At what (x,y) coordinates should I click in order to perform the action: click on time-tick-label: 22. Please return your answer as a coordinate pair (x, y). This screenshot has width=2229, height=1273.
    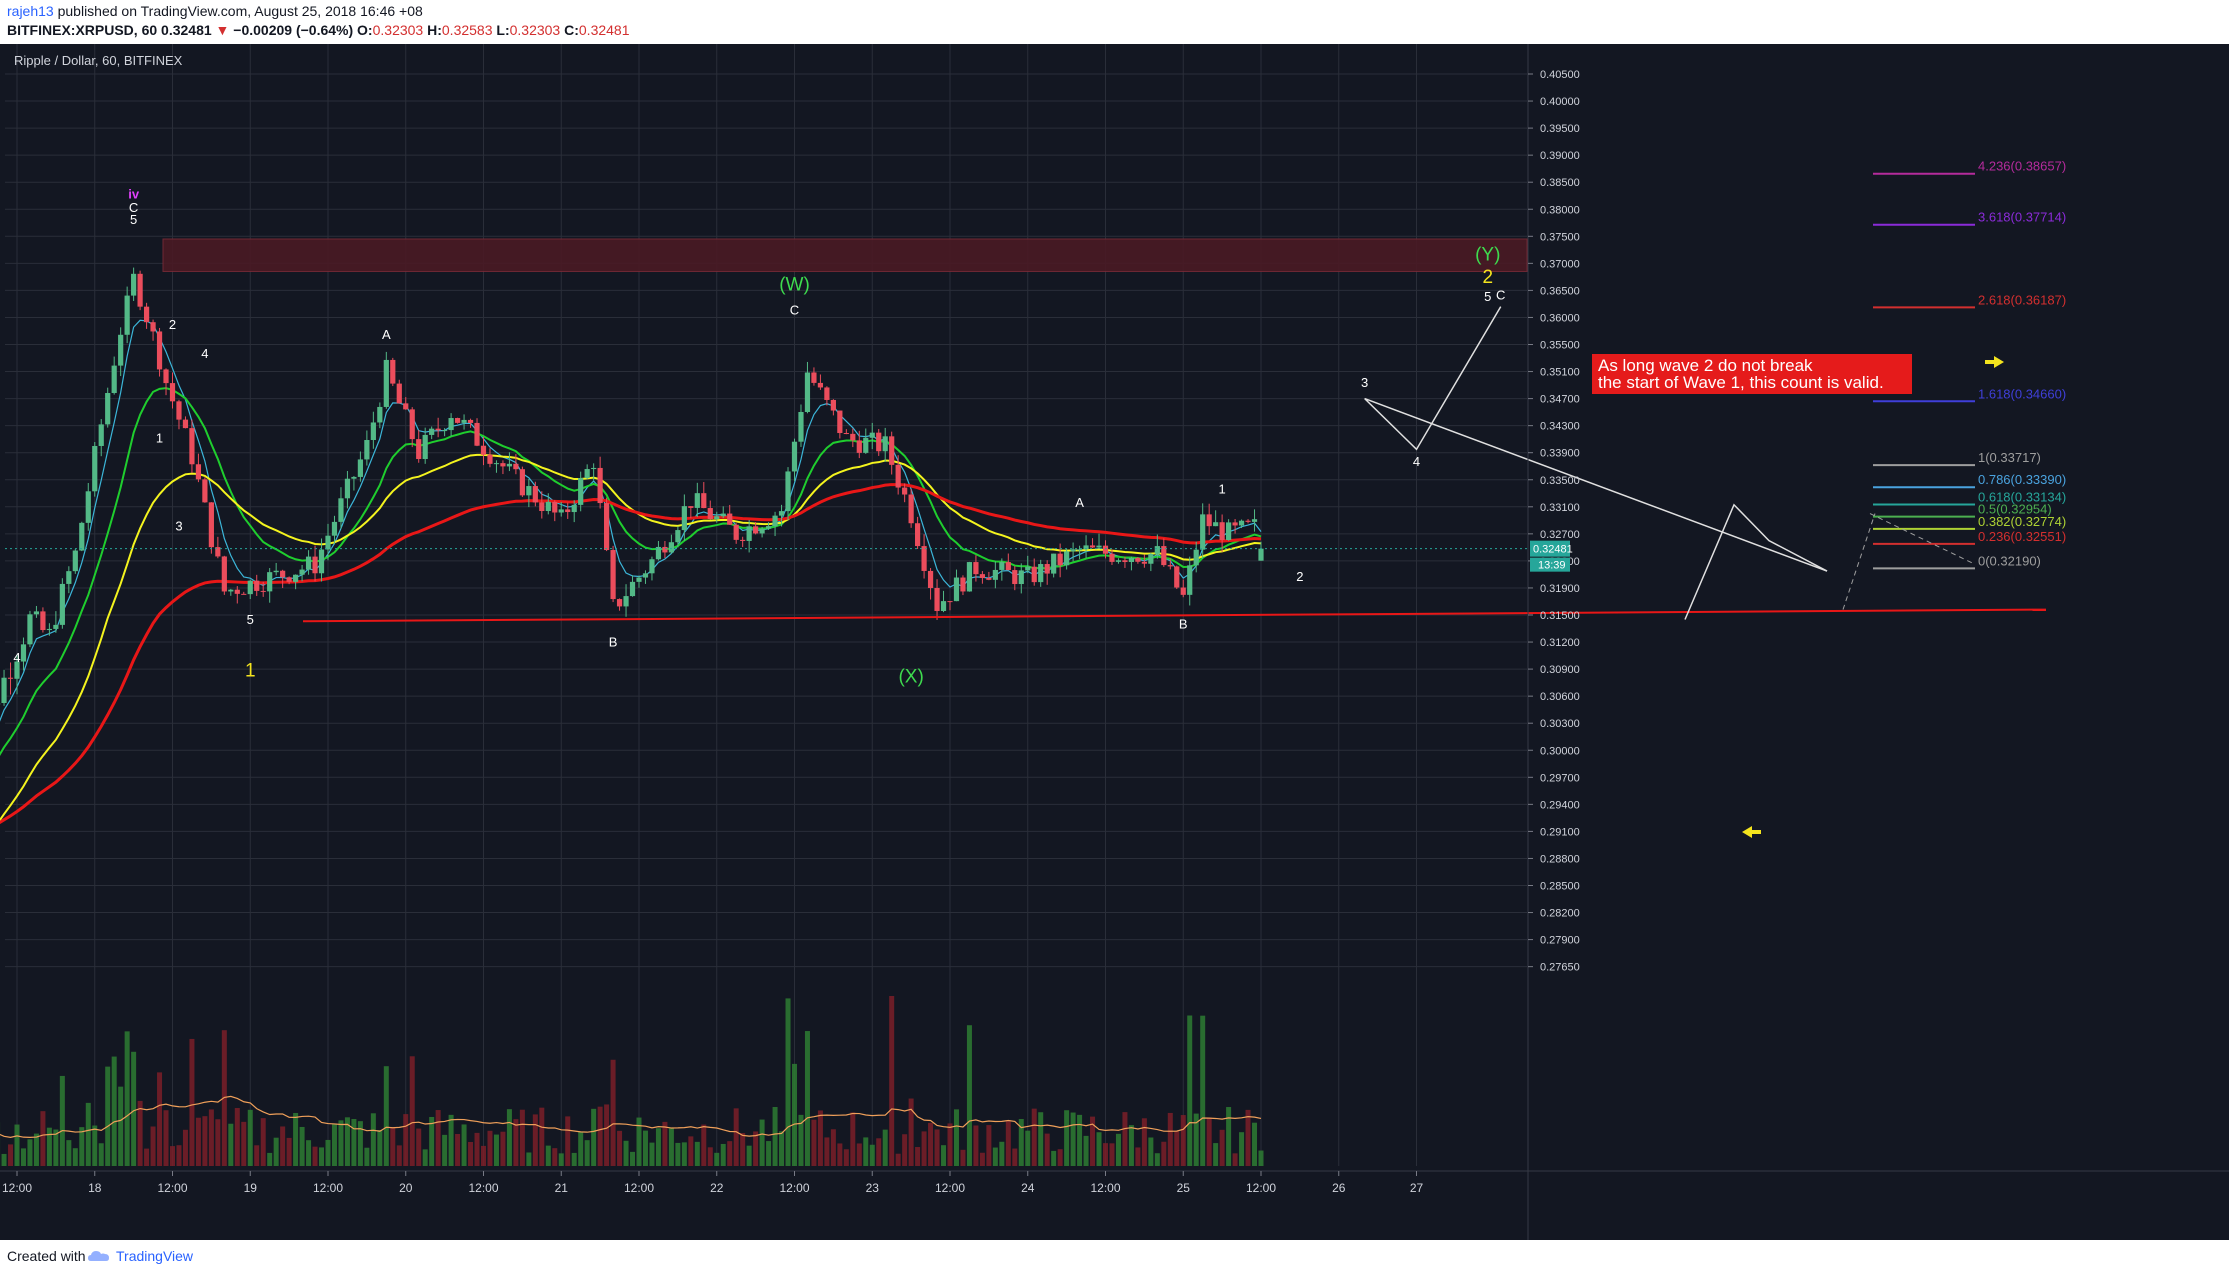
    Looking at the image, I should click on (717, 1188).